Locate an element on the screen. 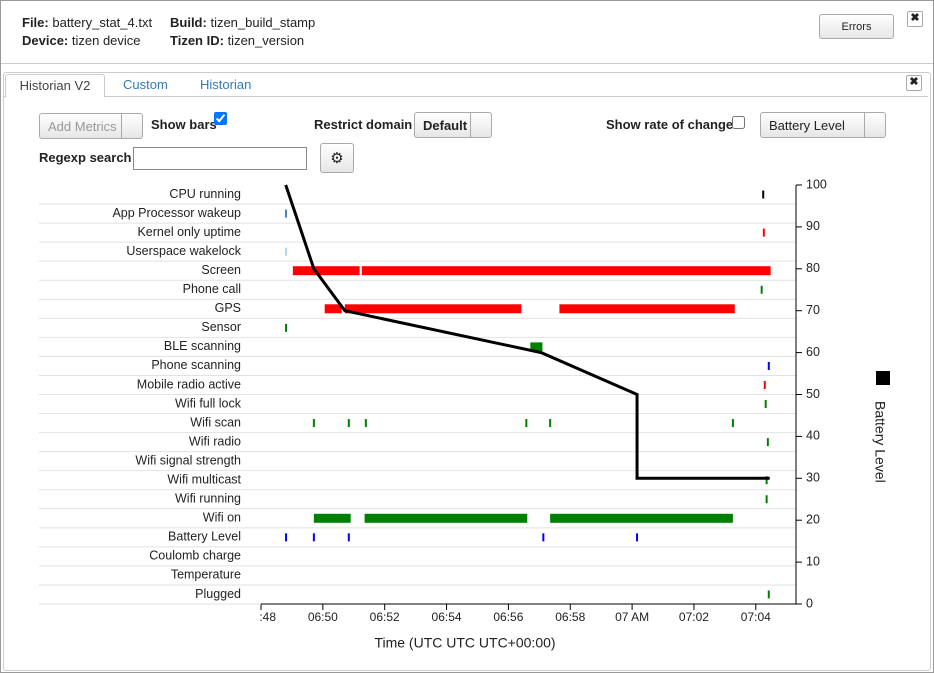 The image size is (934, 673). rate-checkbox is located at coordinates (738, 122).